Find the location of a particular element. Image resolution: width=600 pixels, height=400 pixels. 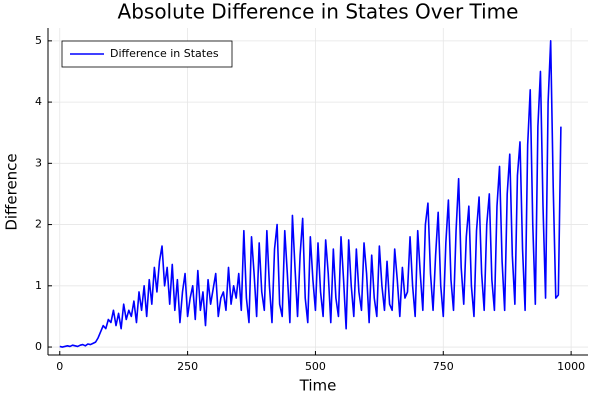

legend-label: Difference in States is located at coordinates (164, 53).